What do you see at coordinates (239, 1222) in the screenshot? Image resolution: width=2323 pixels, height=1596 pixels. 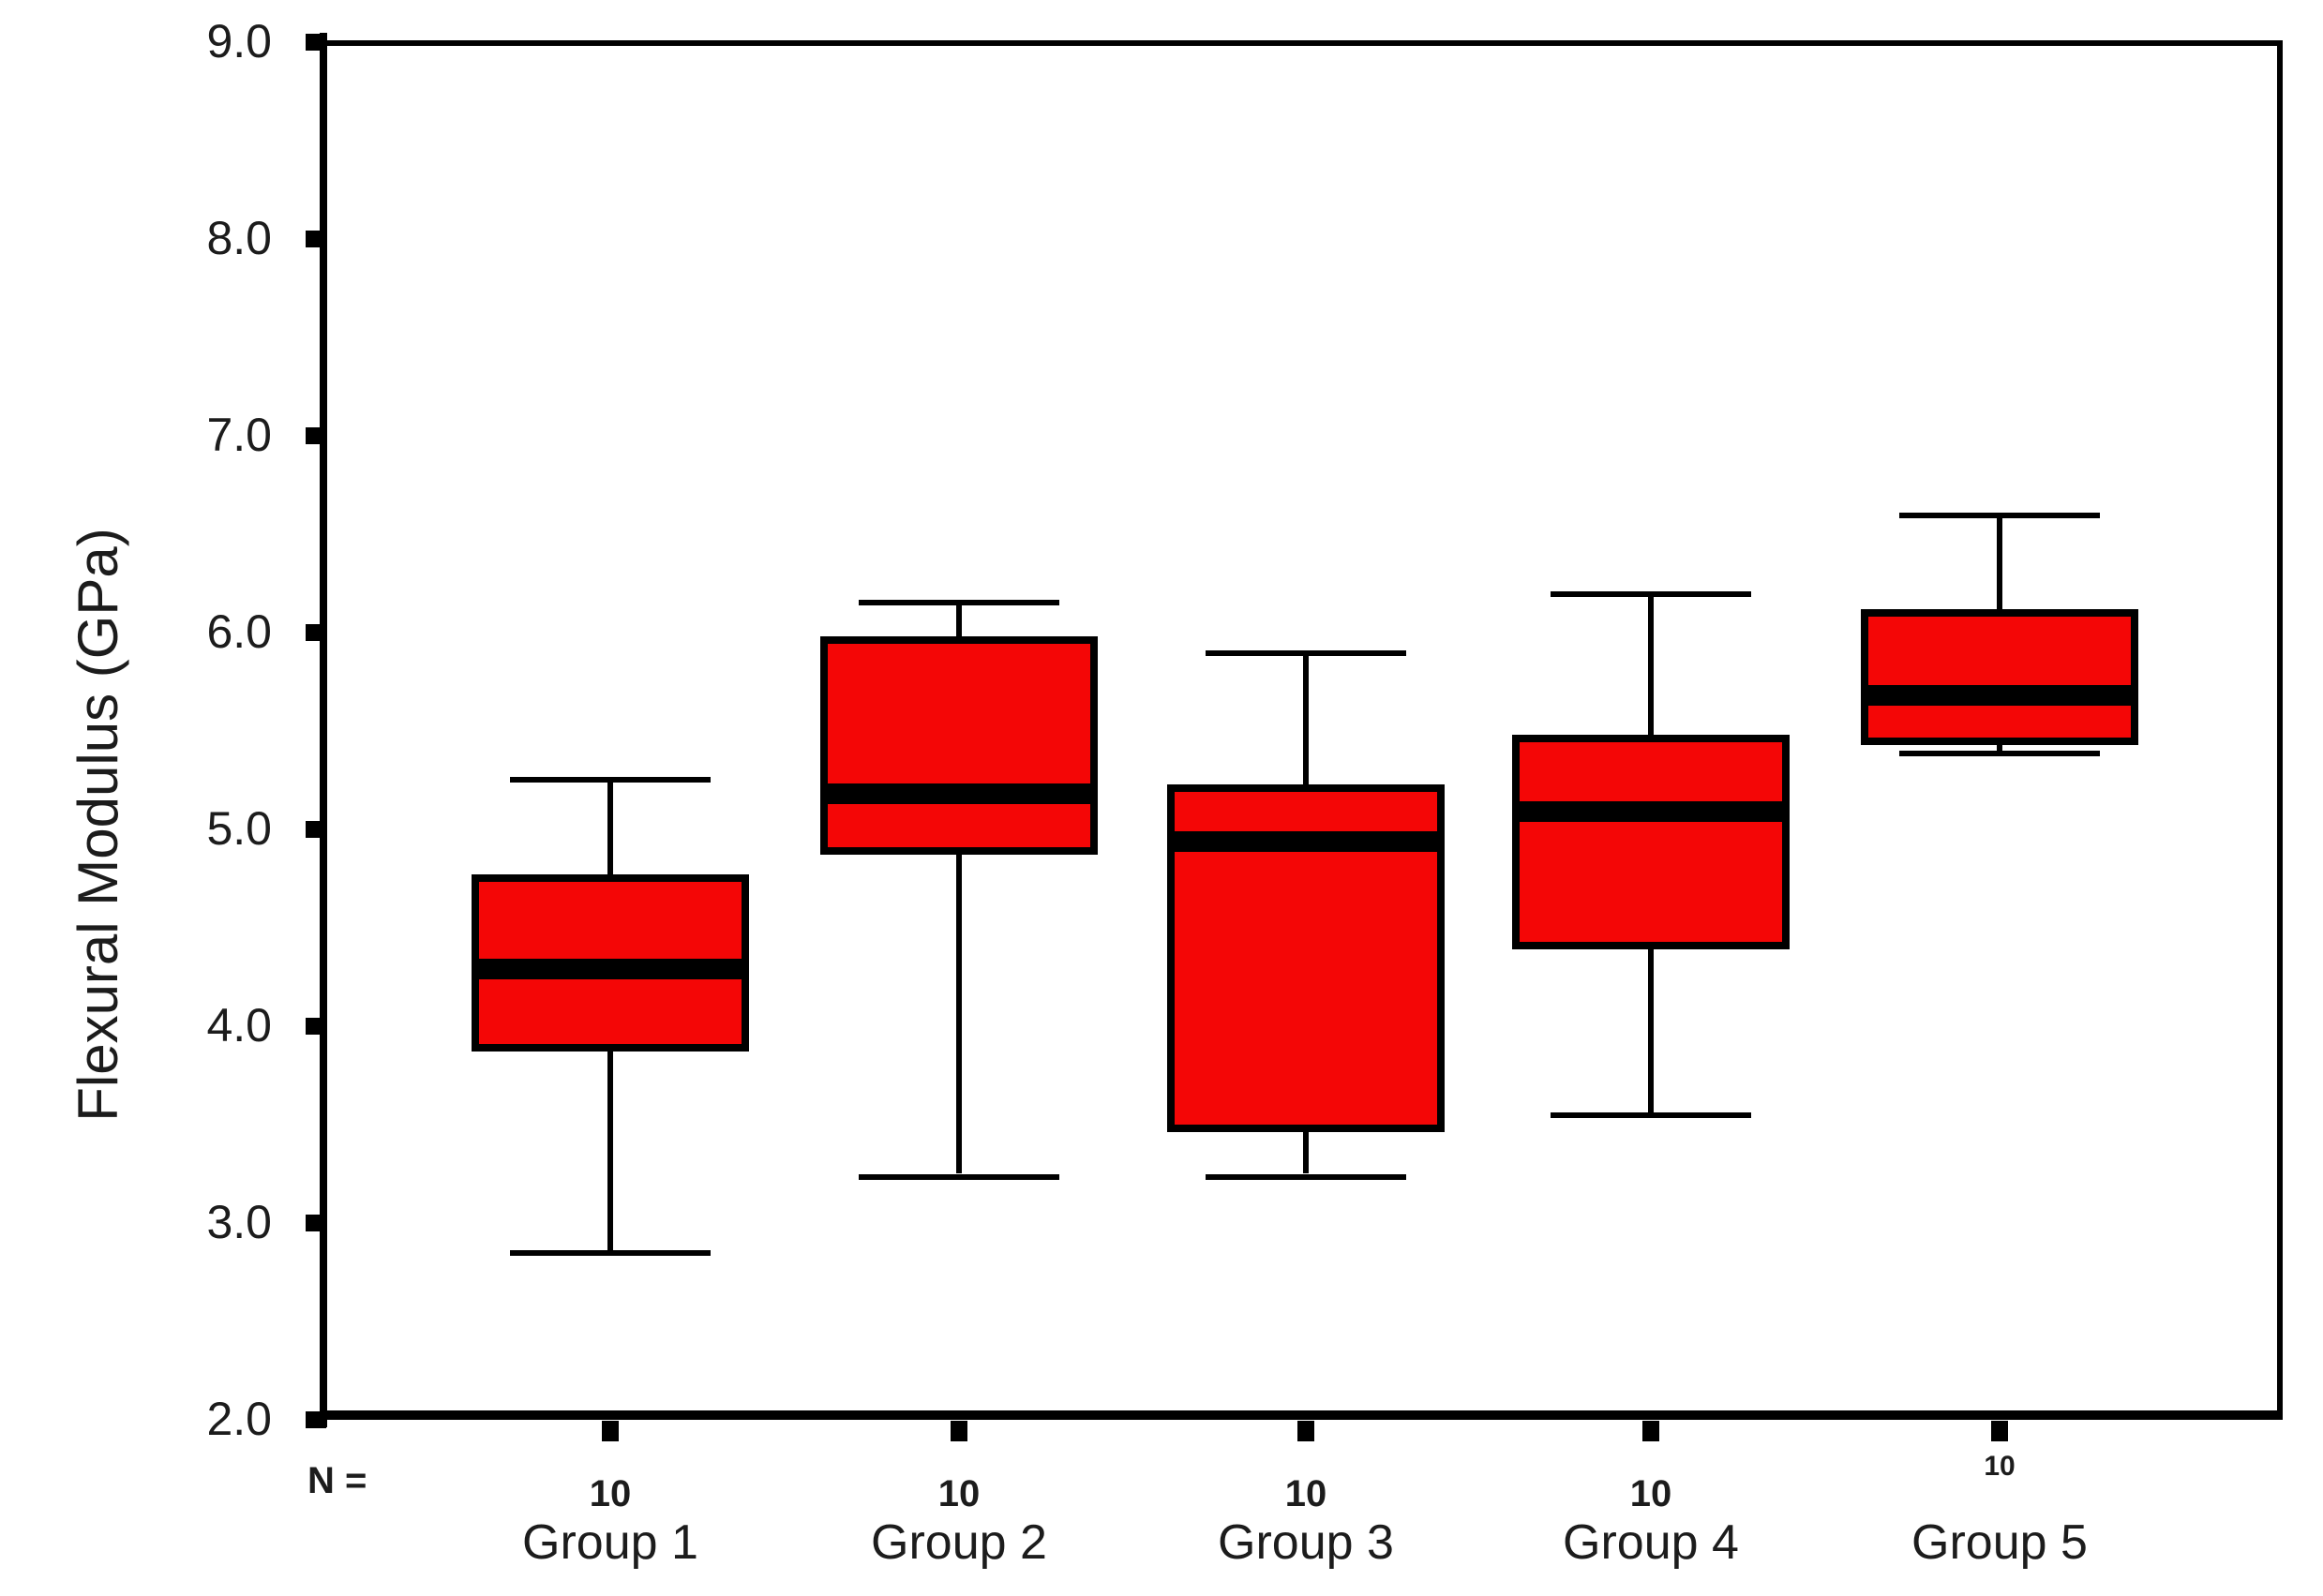 I see `y-tick-label: 3.0` at bounding box center [239, 1222].